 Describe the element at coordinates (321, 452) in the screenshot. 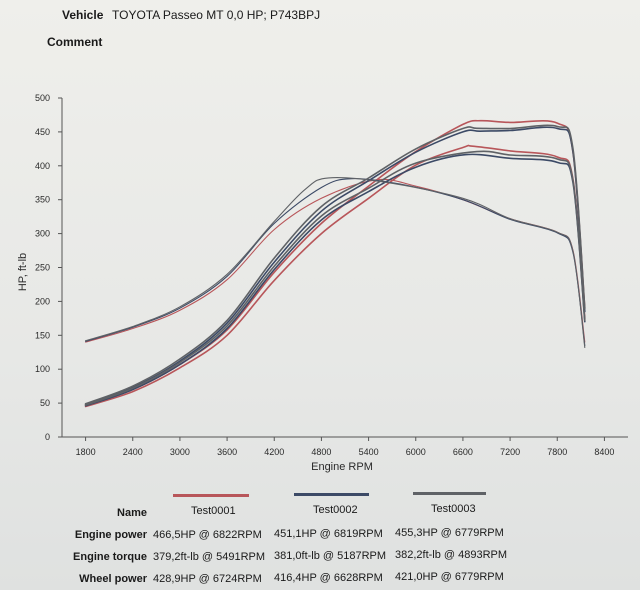

I see `x-tick-label: 4800` at that location.